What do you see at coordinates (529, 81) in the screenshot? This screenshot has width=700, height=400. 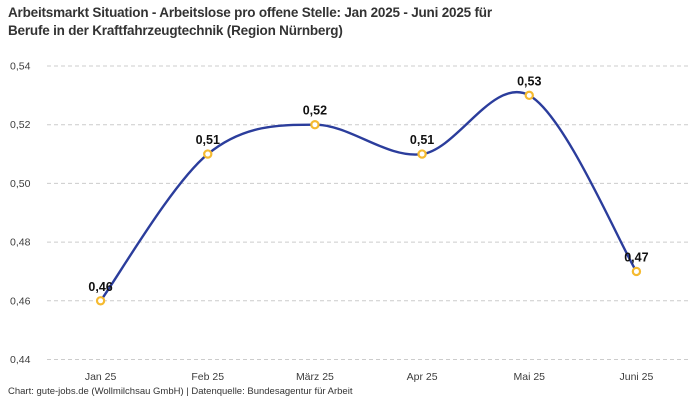 I see `data-point-label: 0,53` at bounding box center [529, 81].